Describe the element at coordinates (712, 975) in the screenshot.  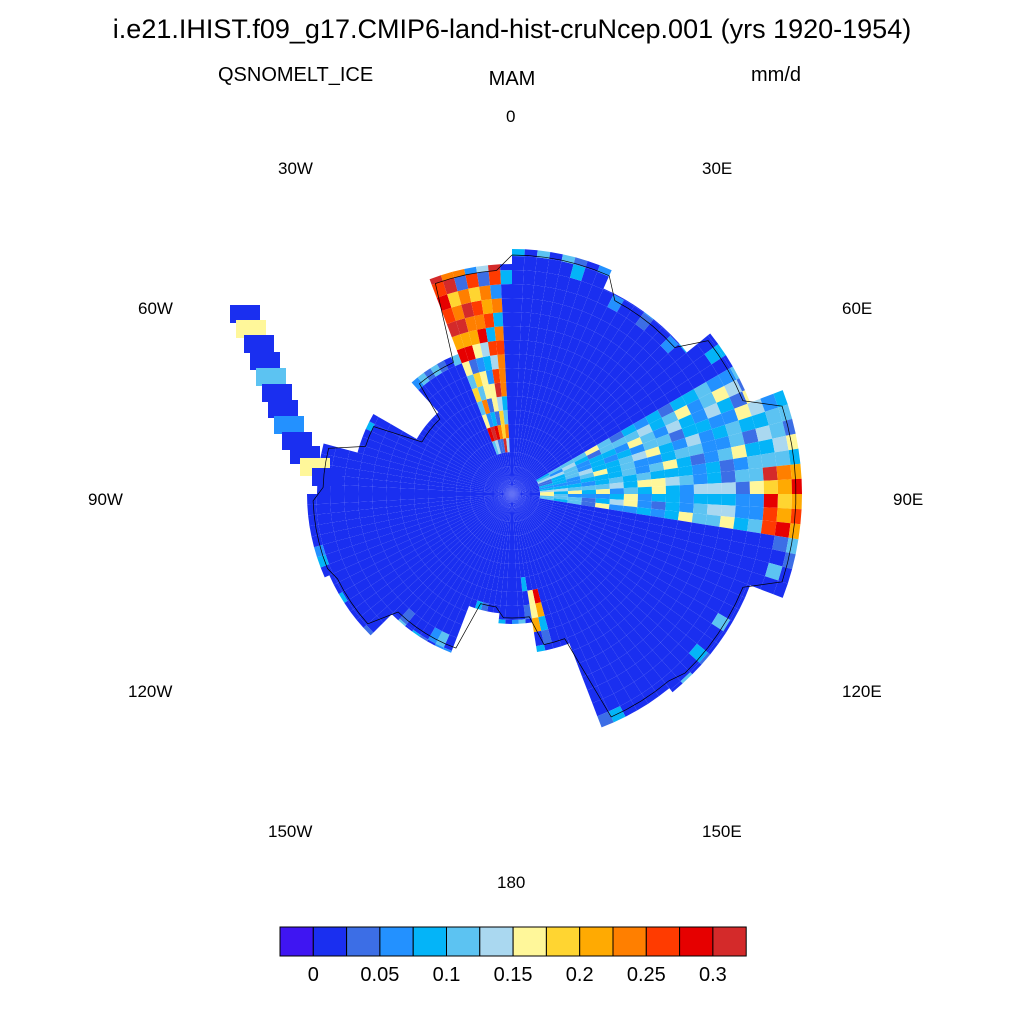
I see `colorbar-tick-label: 0.3` at that location.